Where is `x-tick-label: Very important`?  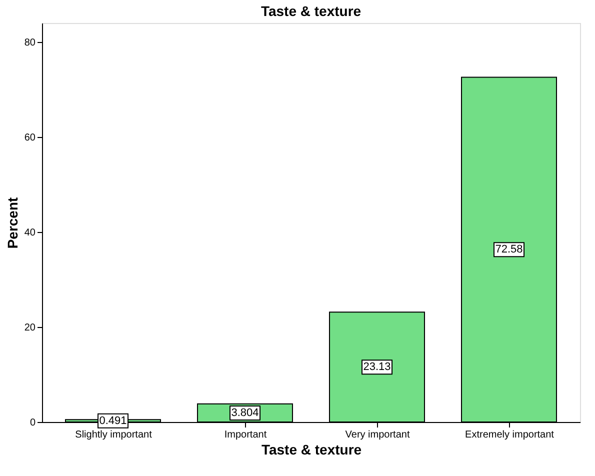 x-tick-label: Very important is located at coordinates (377, 435).